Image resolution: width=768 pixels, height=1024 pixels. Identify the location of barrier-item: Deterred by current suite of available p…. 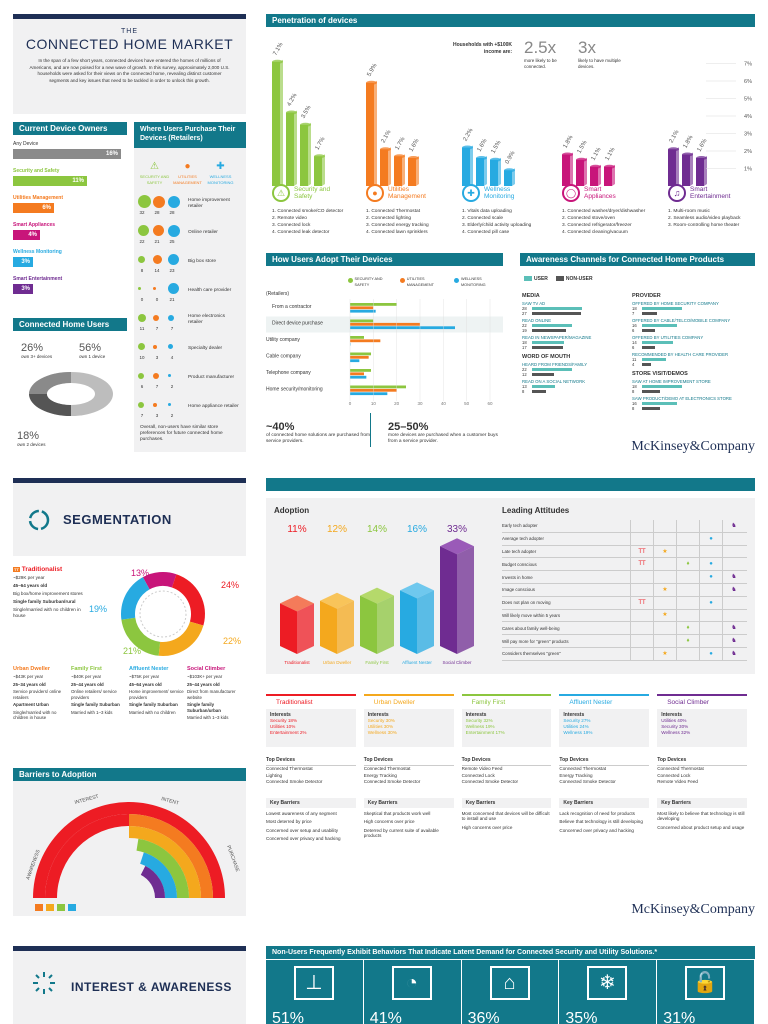
(401, 833).